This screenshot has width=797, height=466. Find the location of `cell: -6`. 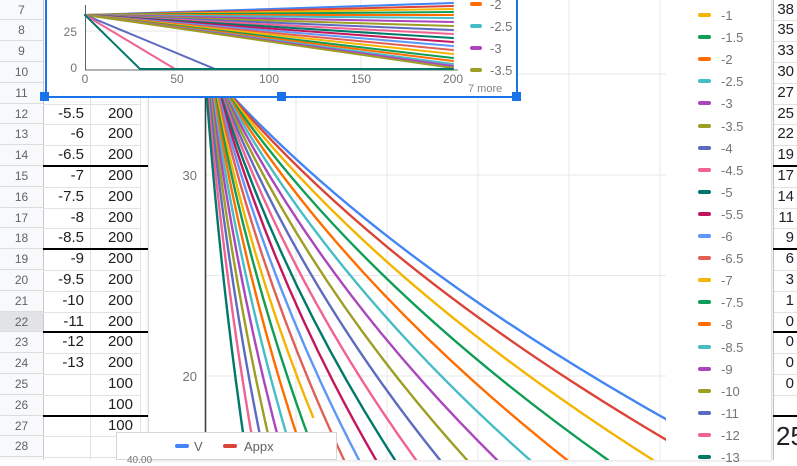

cell: -6 is located at coordinates (77, 134).